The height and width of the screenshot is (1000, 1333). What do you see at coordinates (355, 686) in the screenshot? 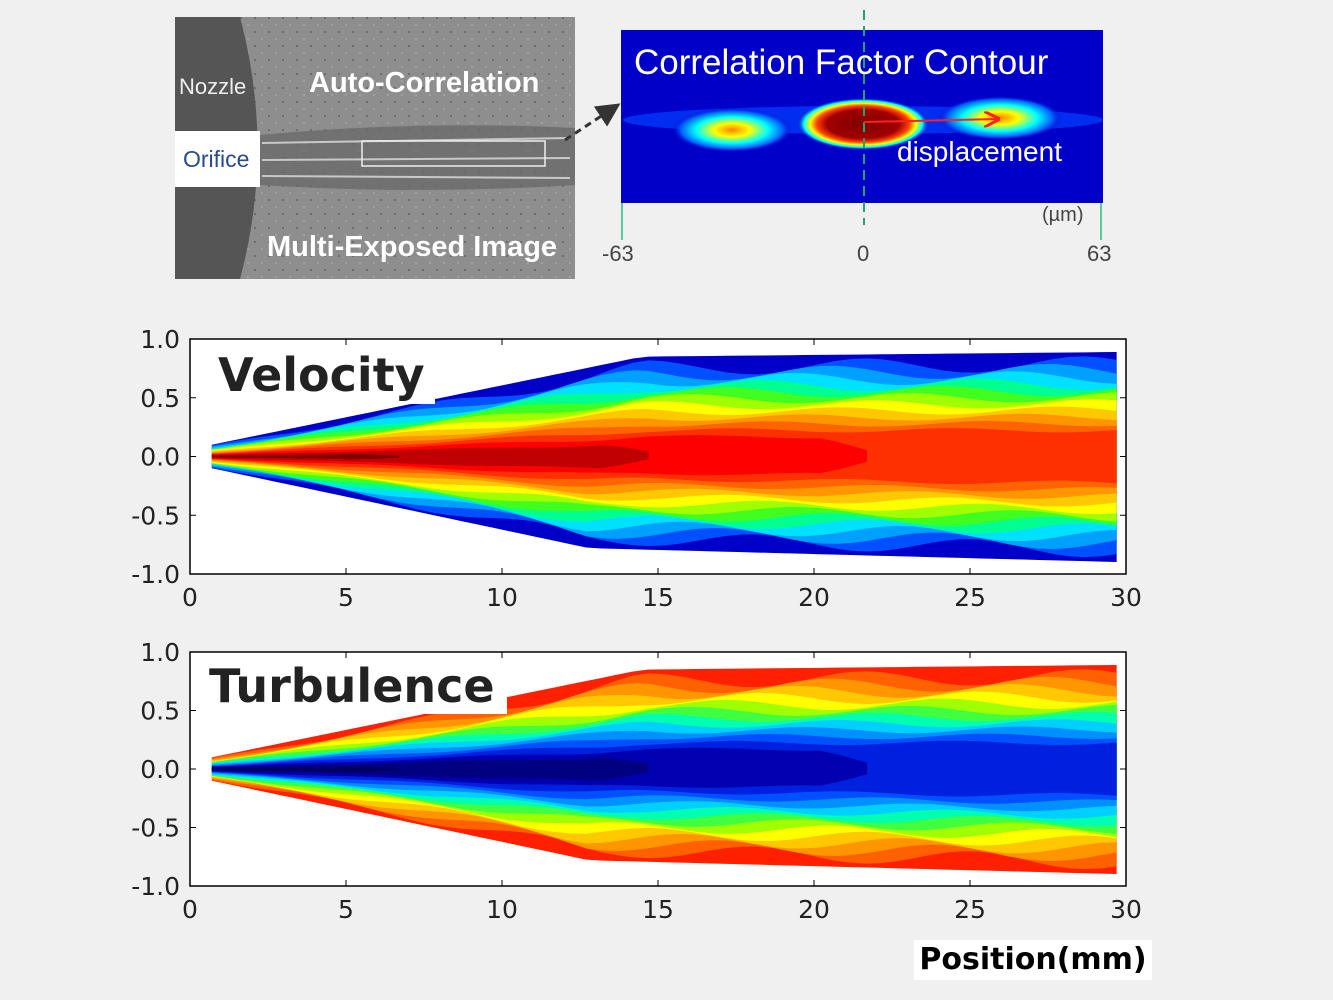
I see `turbulence-title: Turbulence` at bounding box center [355, 686].